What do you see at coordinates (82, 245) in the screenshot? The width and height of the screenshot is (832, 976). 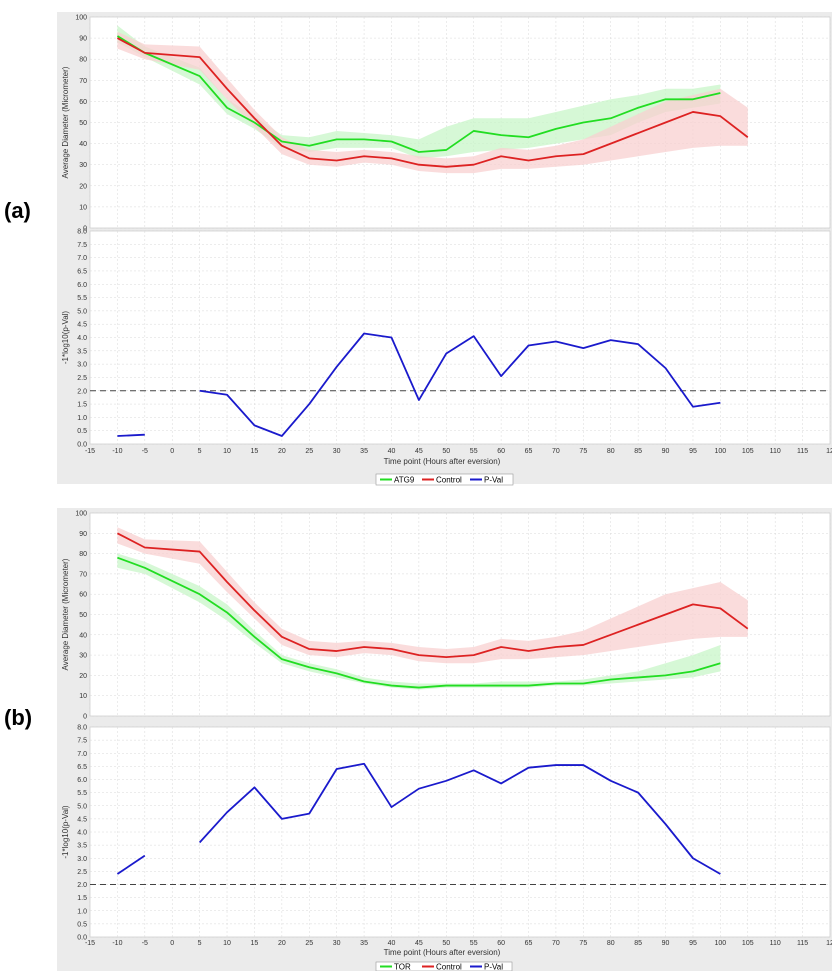 I see `panel-a-pvalue-y-tick-label: 7.5` at bounding box center [82, 245].